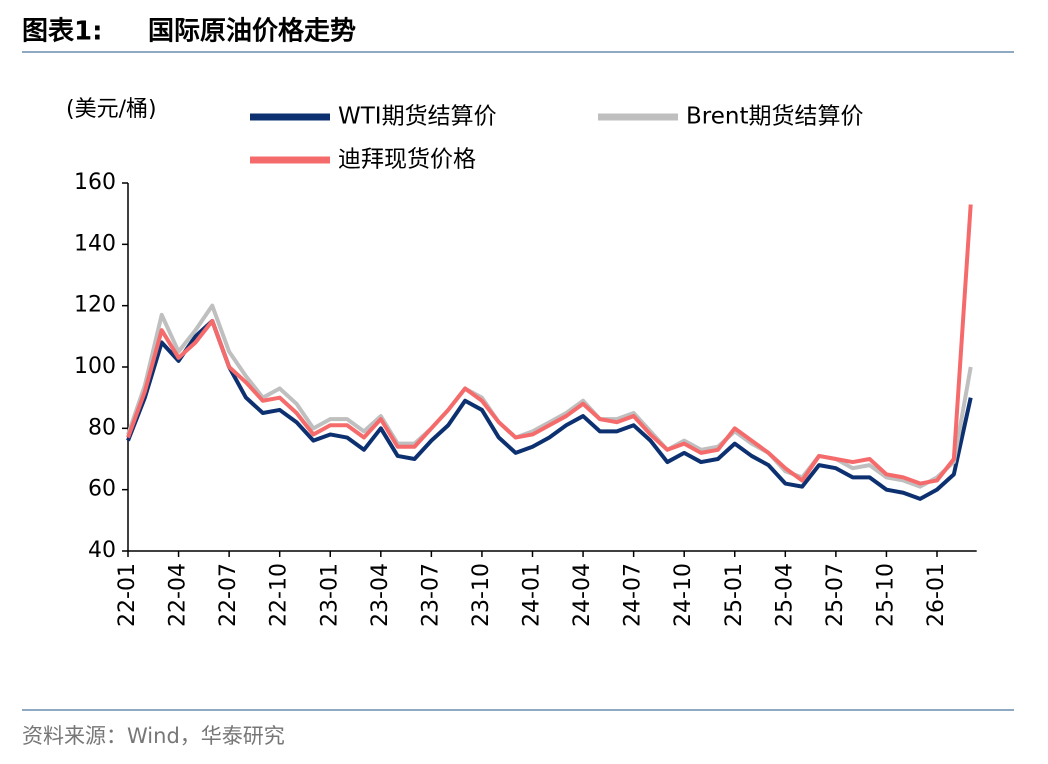  What do you see at coordinates (62, 32) in the screenshot?
I see `figure-label: 图表1:` at bounding box center [62, 32].